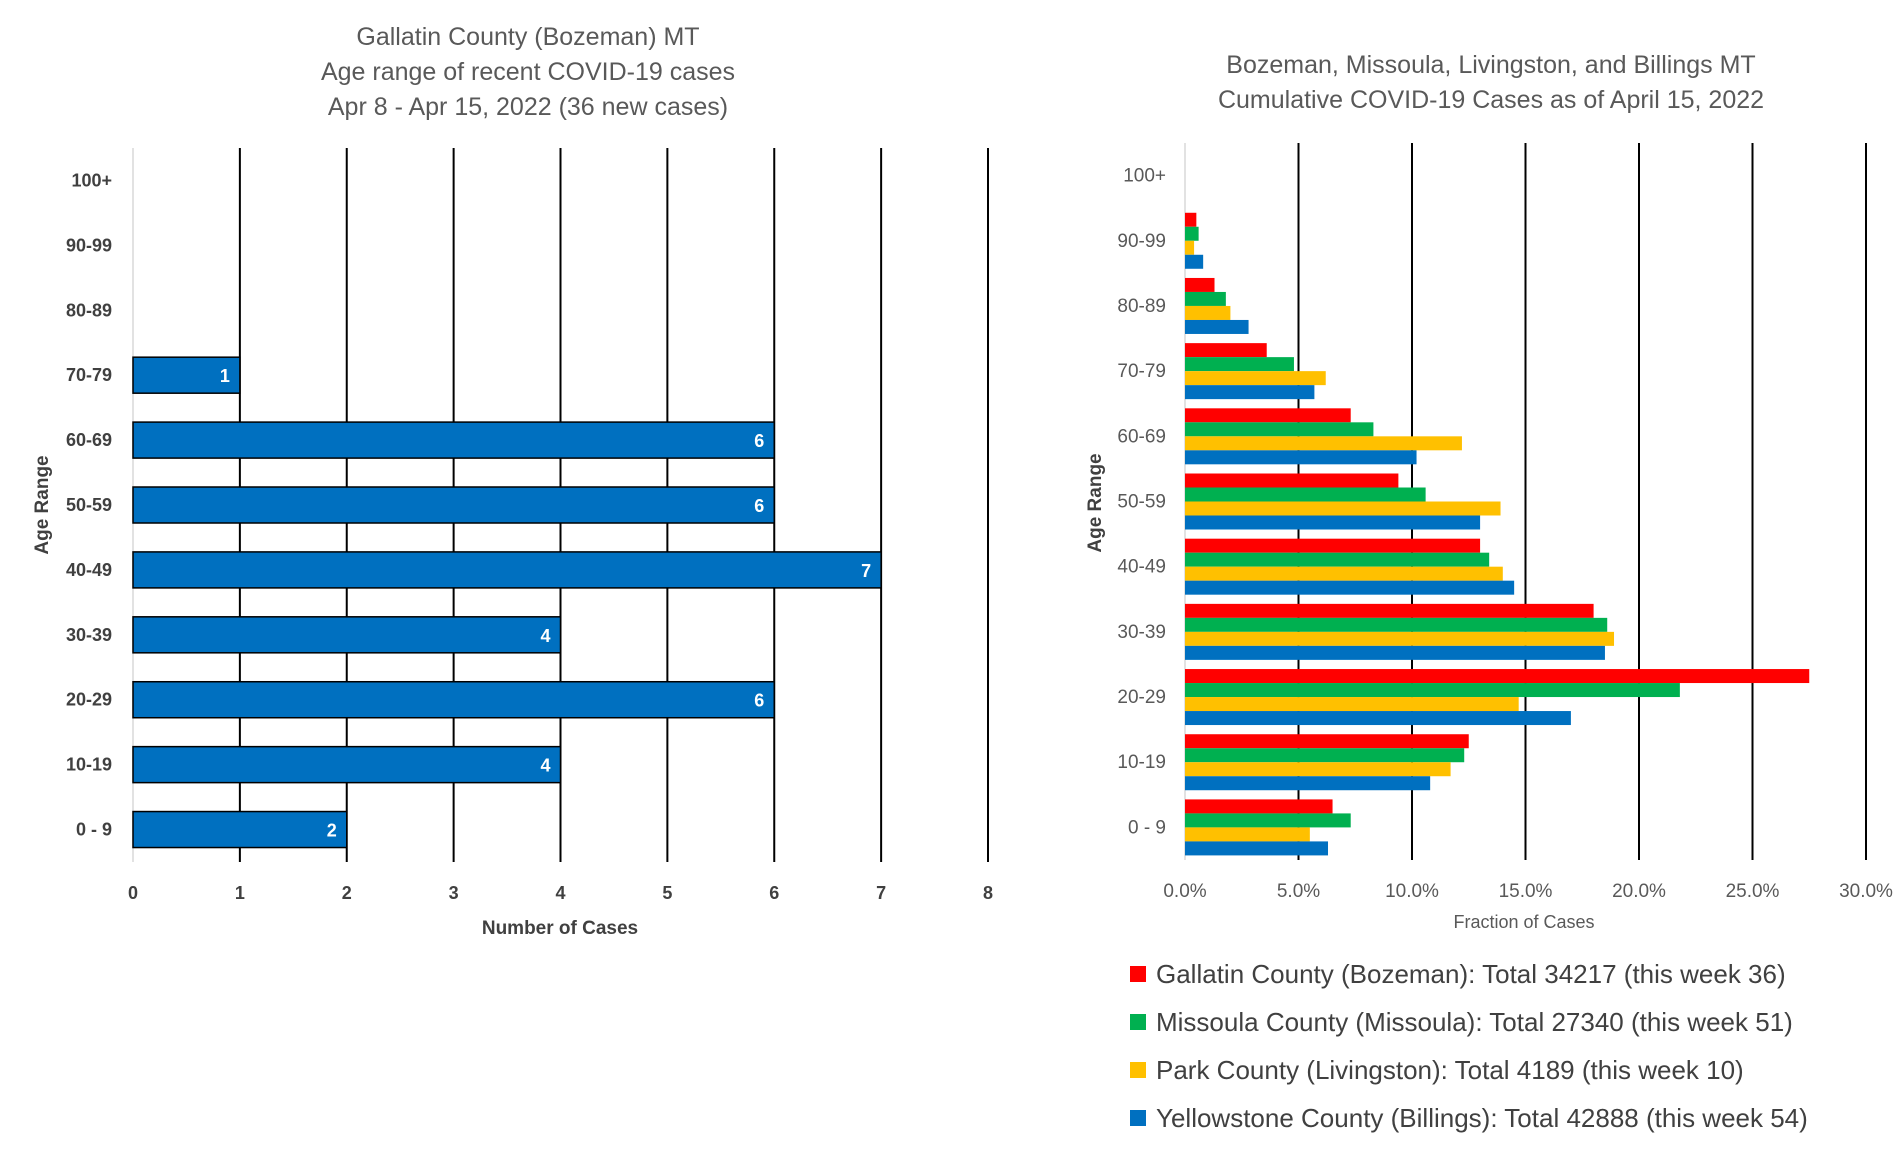  What do you see at coordinates (89, 440) in the screenshot?
I see `left-category-label: 60-69` at bounding box center [89, 440].